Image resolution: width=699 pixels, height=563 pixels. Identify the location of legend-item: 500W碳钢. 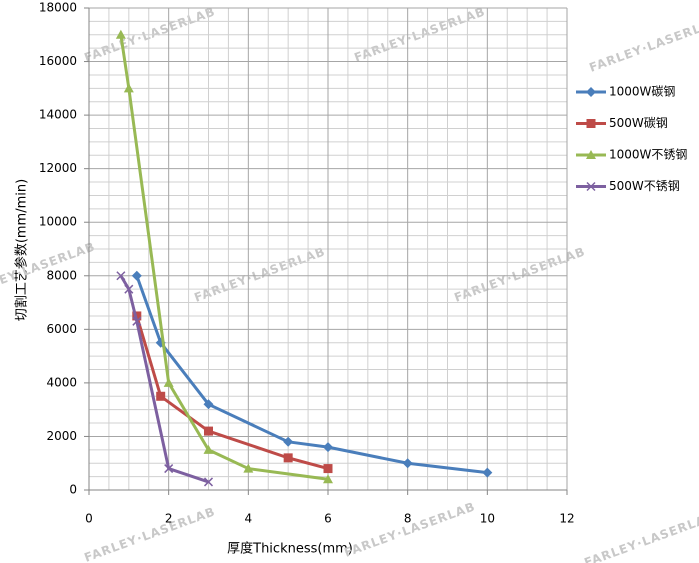
(622, 123).